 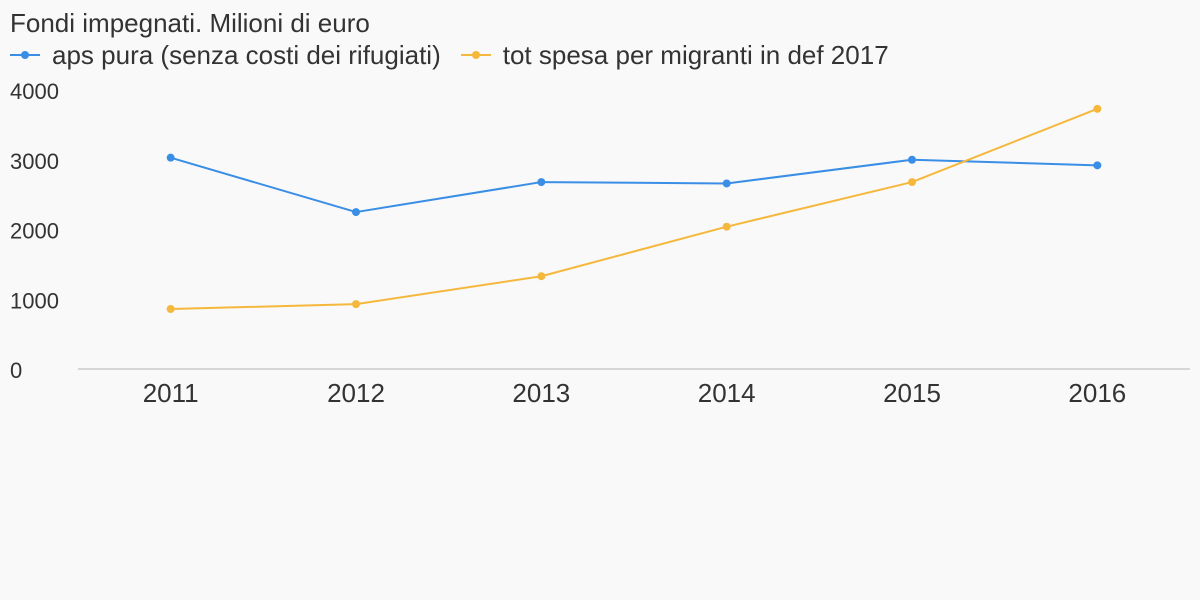 What do you see at coordinates (170, 309) in the screenshot?
I see `series-1-point-2011` at bounding box center [170, 309].